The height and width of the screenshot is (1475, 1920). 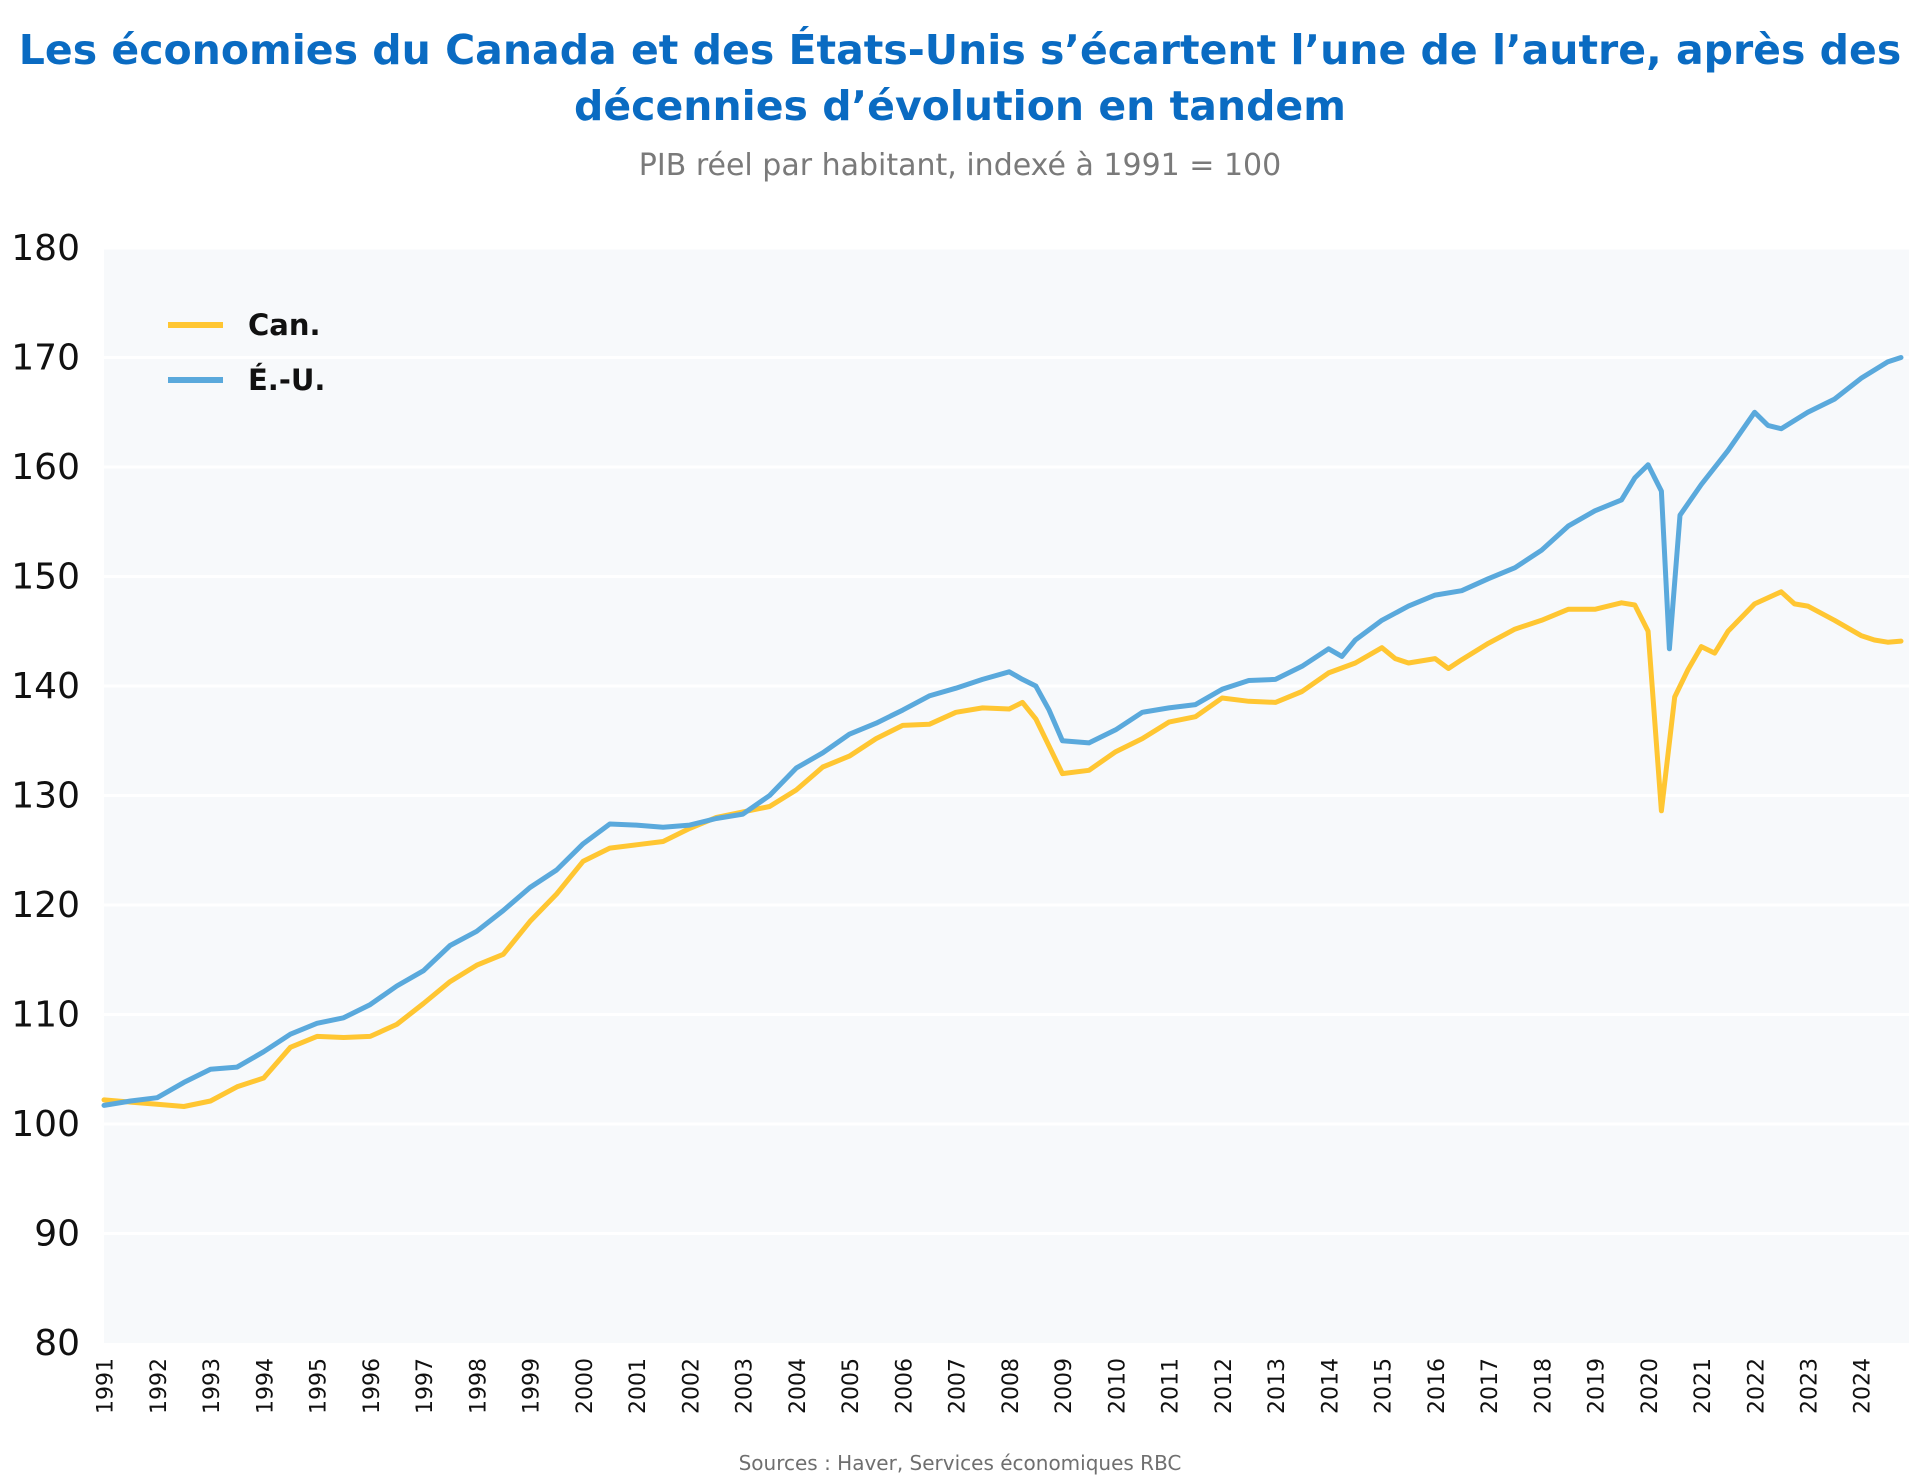 What do you see at coordinates (45, 577) in the screenshot?
I see `y-tick-label: 150` at bounding box center [45, 577].